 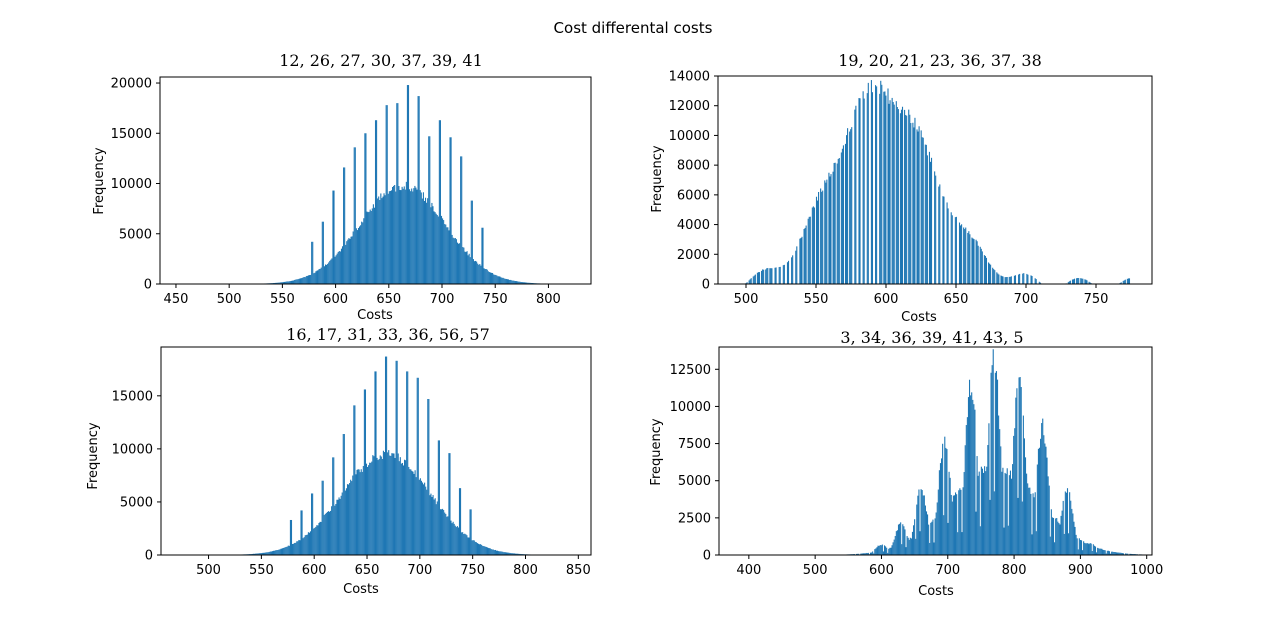 What do you see at coordinates (578, 570) in the screenshot?
I see `x-tick-label: 850` at bounding box center [578, 570].